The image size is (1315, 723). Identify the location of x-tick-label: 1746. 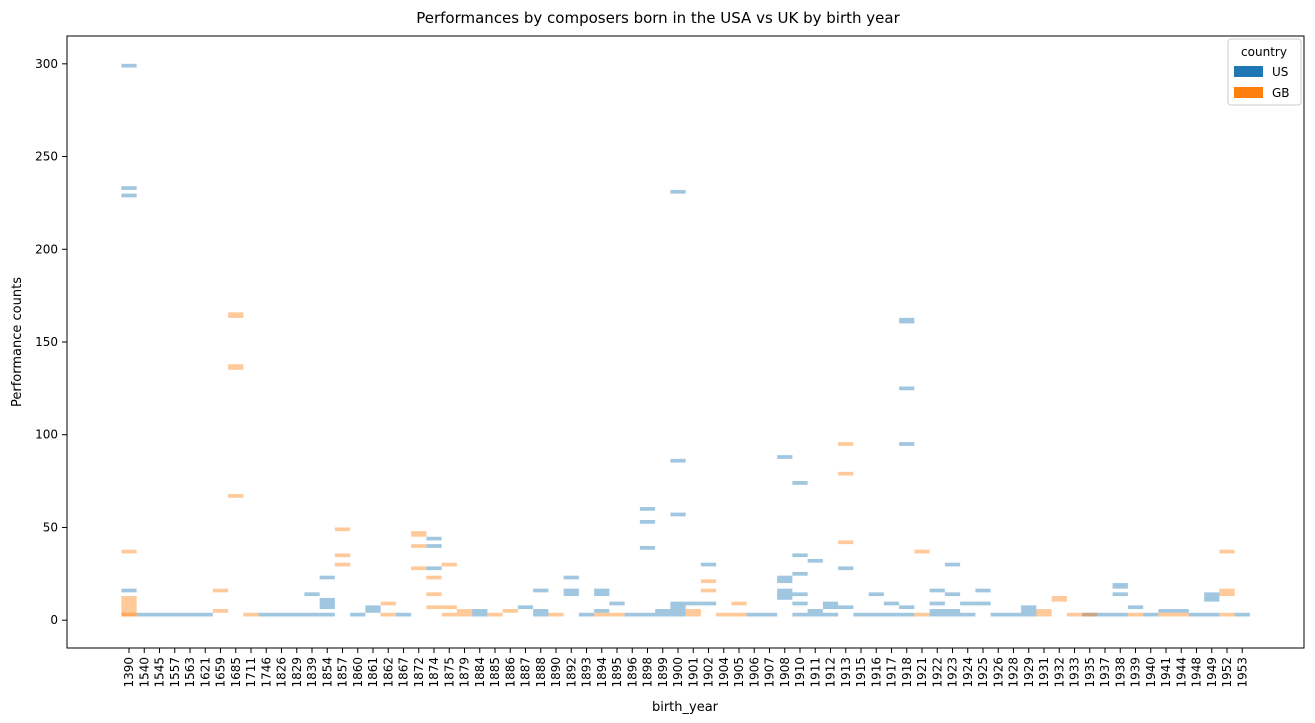
(266, 672).